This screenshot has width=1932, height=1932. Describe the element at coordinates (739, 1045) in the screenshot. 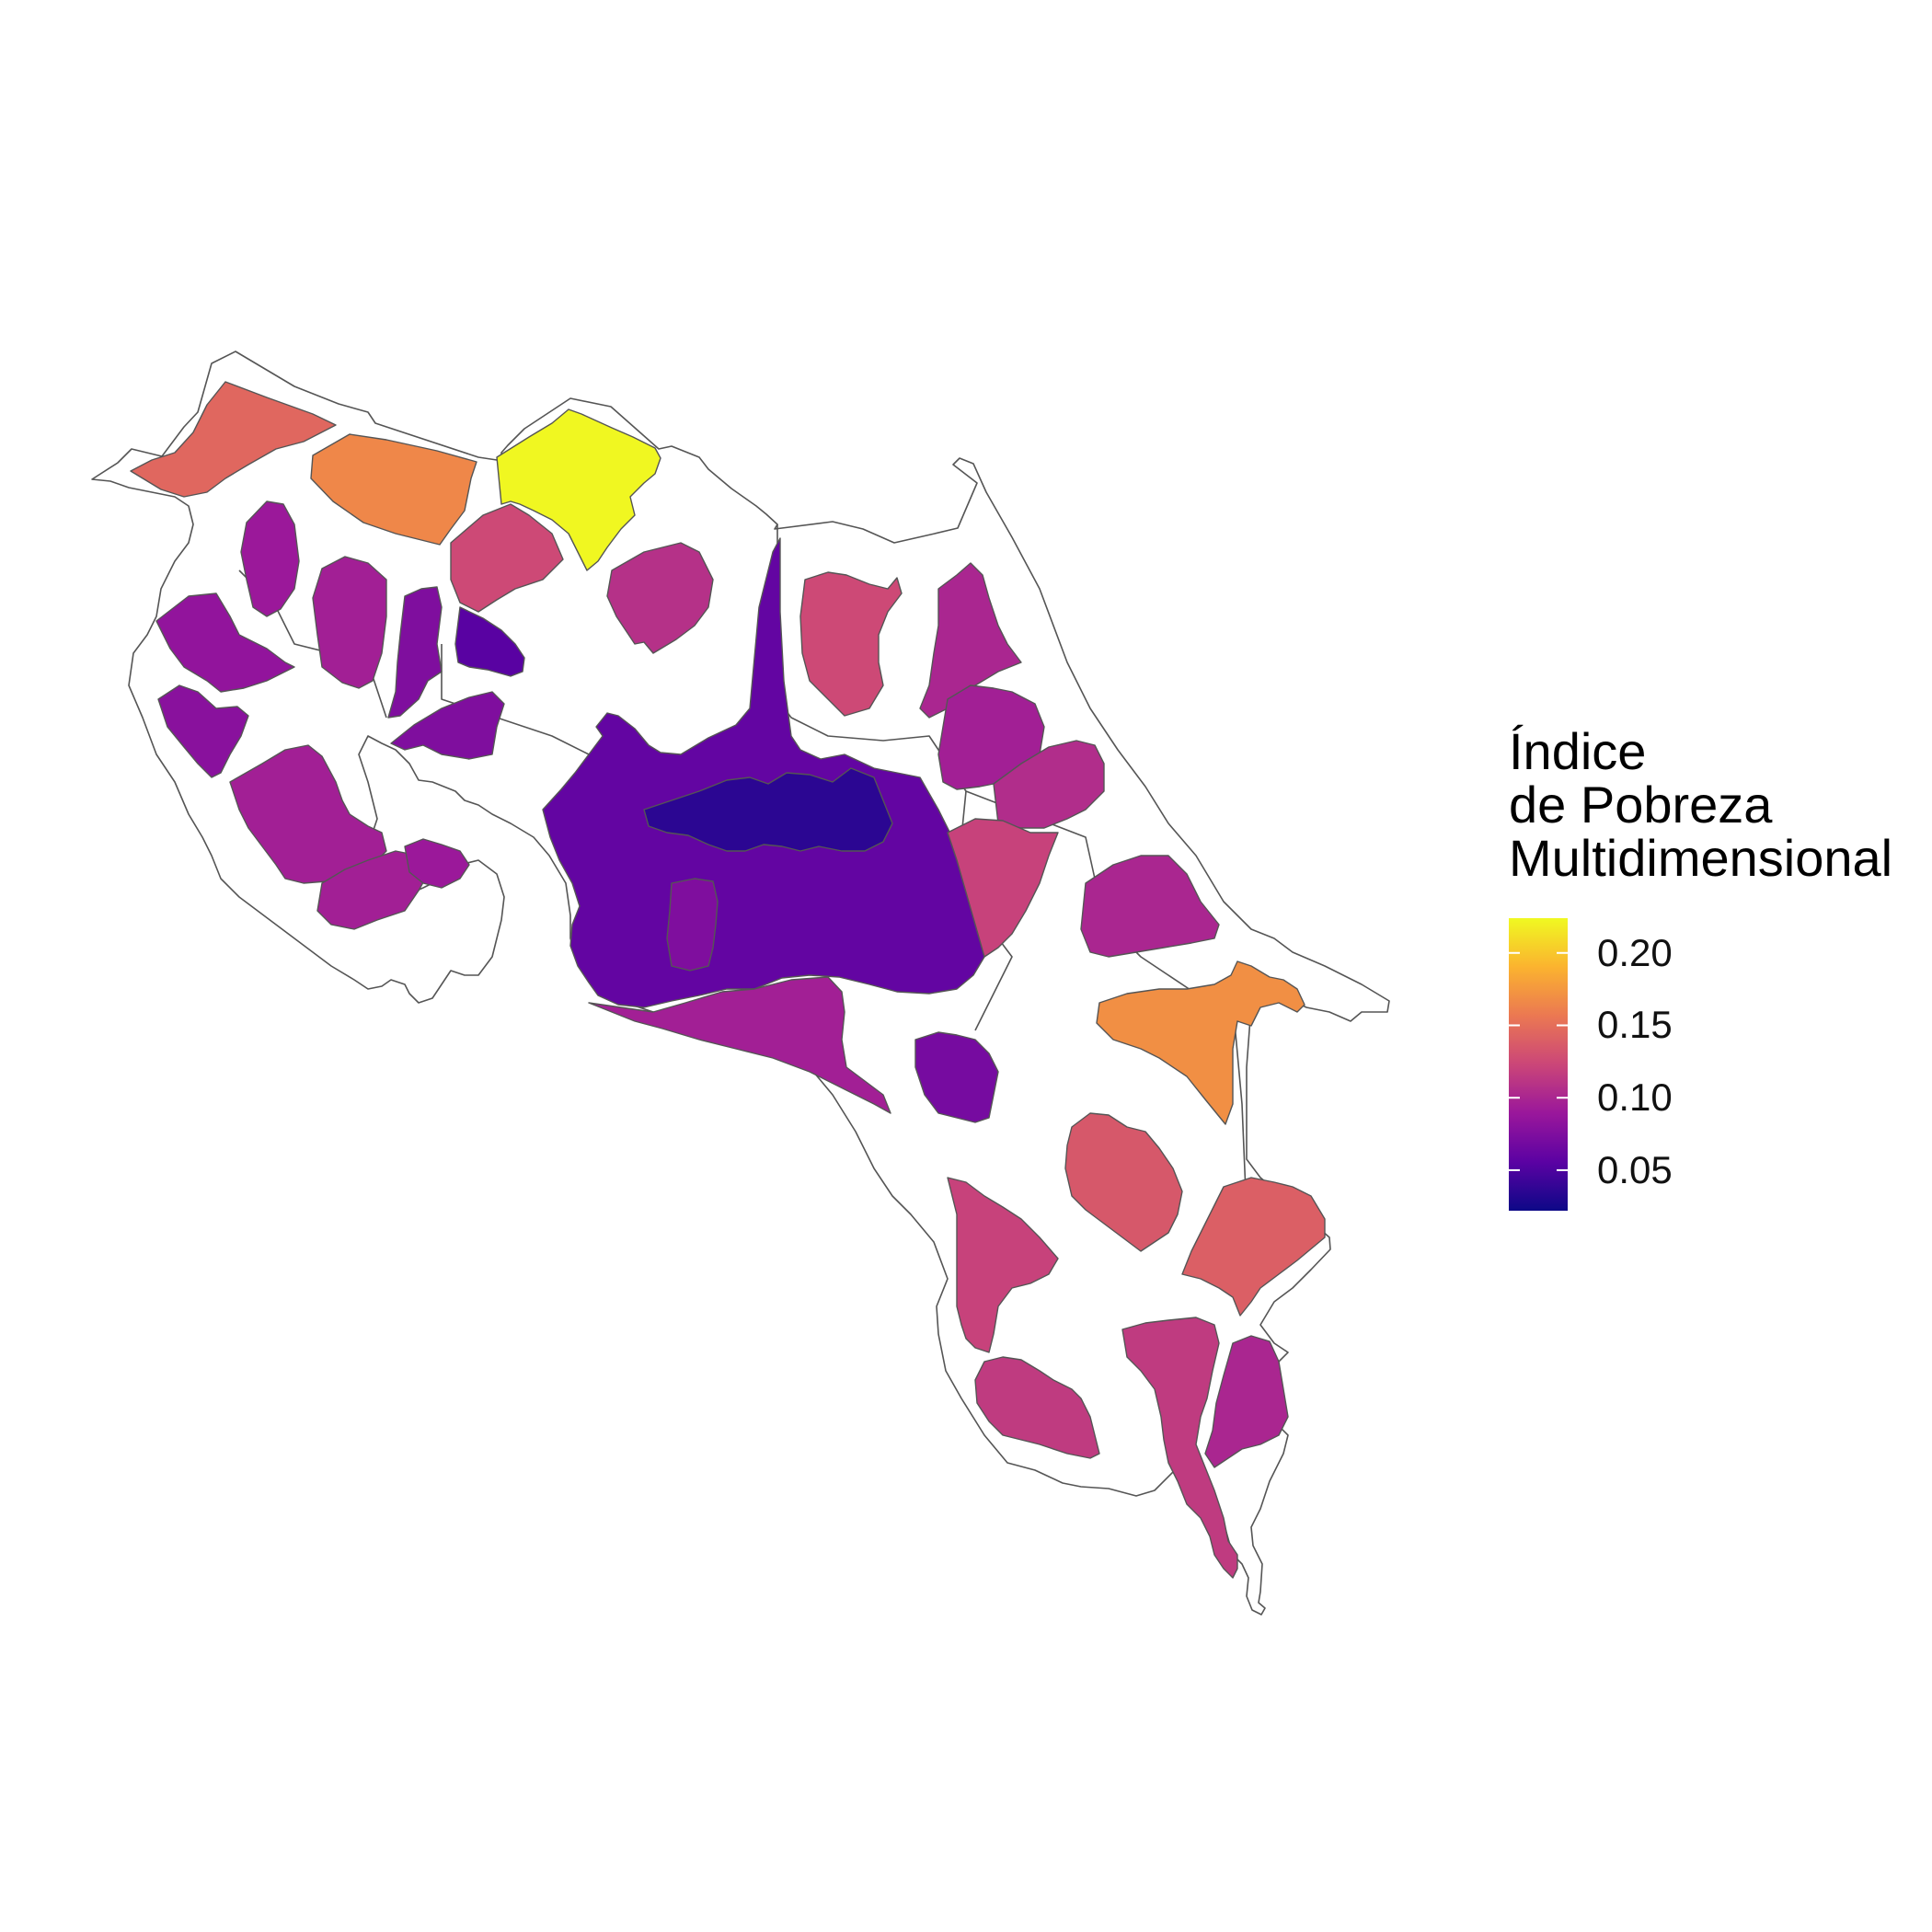

I see `region-pacific-central` at that location.